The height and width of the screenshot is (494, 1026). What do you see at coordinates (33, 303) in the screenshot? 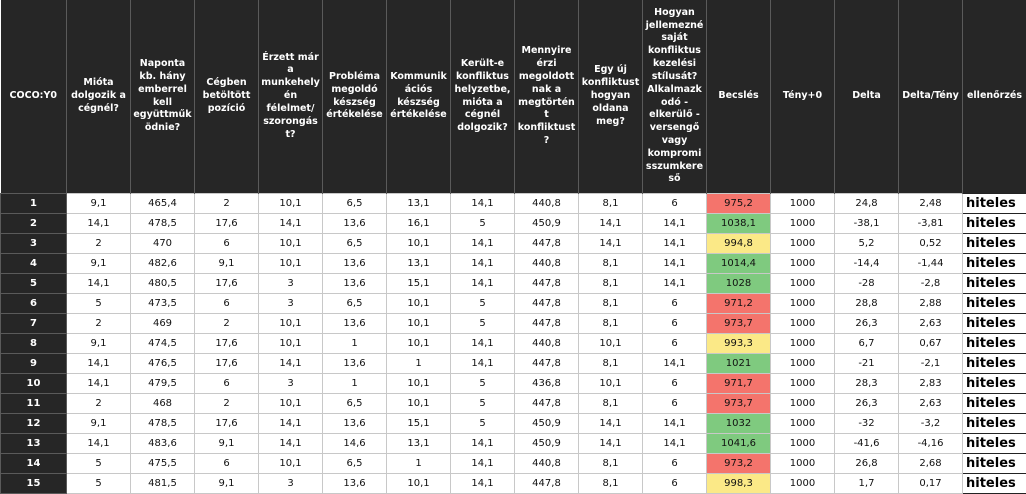
I see `row-index-cell: 6` at bounding box center [33, 303].